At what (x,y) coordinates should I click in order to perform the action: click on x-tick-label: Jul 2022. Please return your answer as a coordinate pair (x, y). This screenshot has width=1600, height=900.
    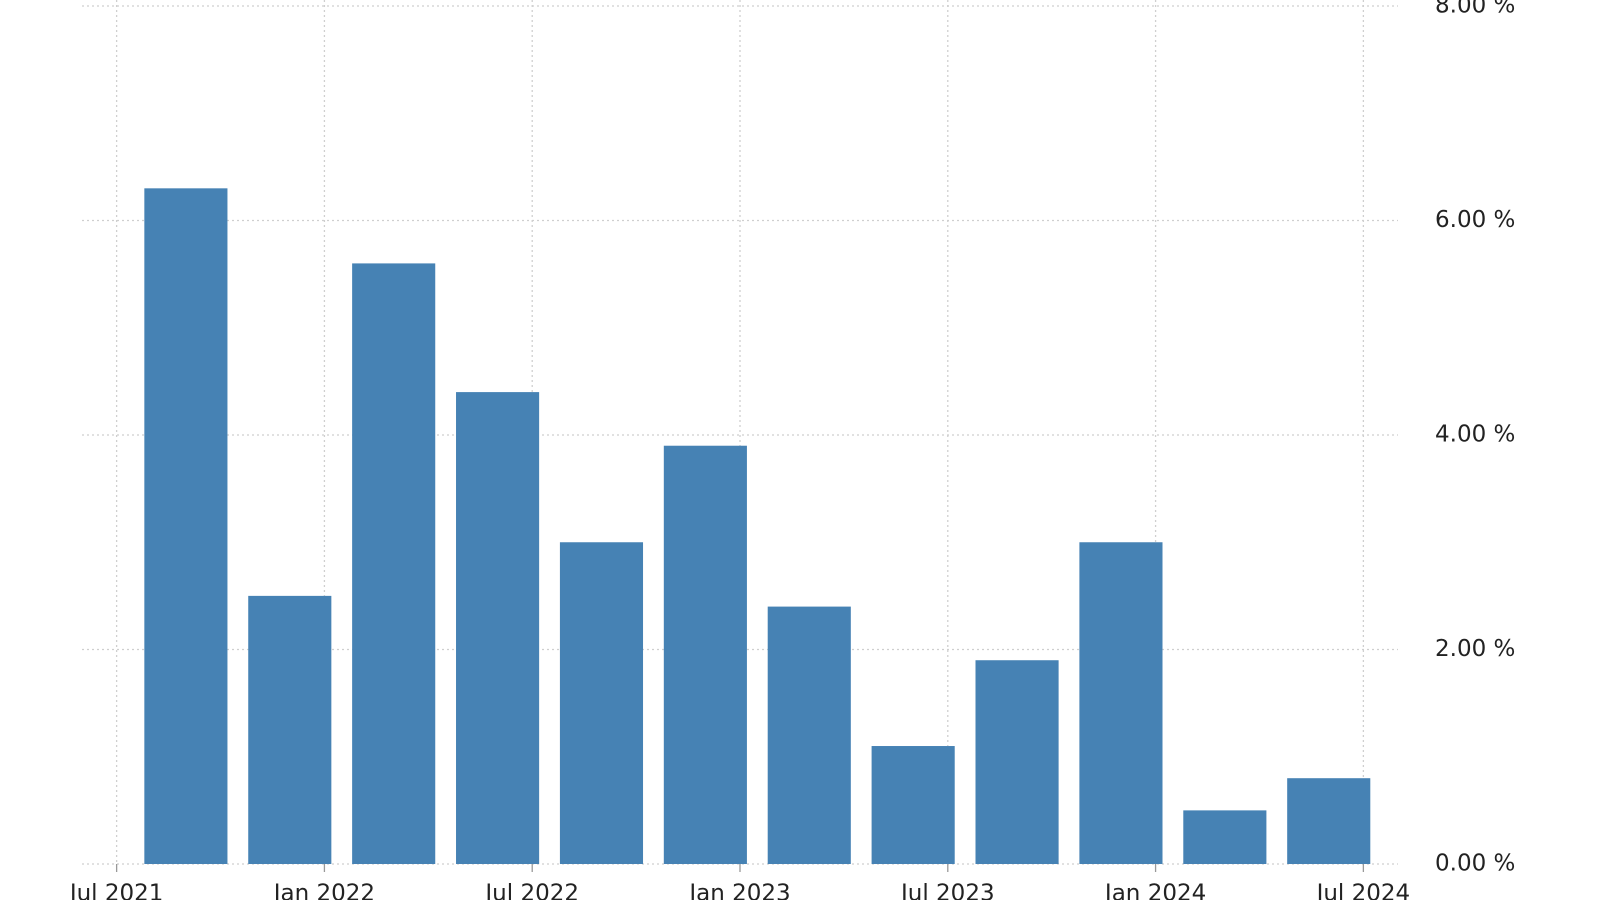
    Looking at the image, I should click on (531, 890).